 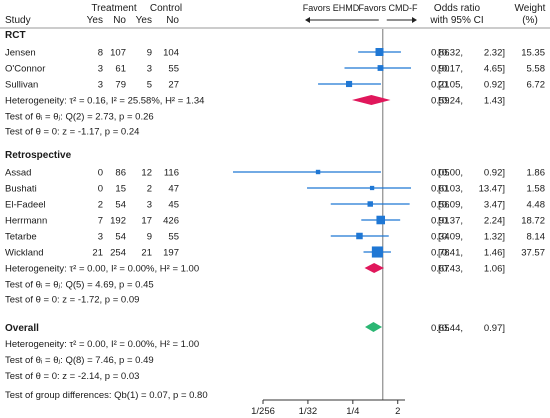 I want to click on group-1-study-3-name: Herrmann, so click(x=26, y=221).